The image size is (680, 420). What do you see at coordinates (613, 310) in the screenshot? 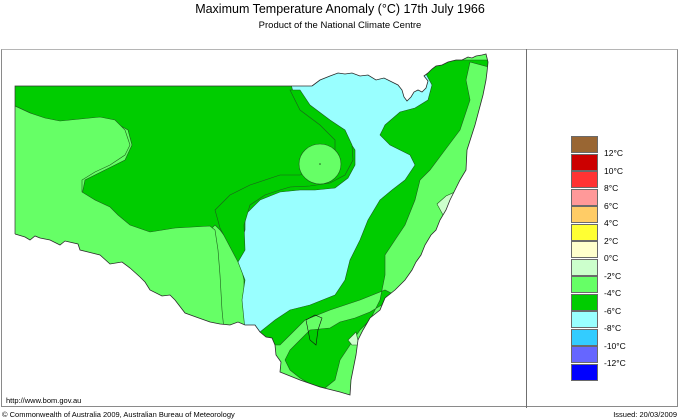
I see `legend-label: -6°C` at bounding box center [613, 310].